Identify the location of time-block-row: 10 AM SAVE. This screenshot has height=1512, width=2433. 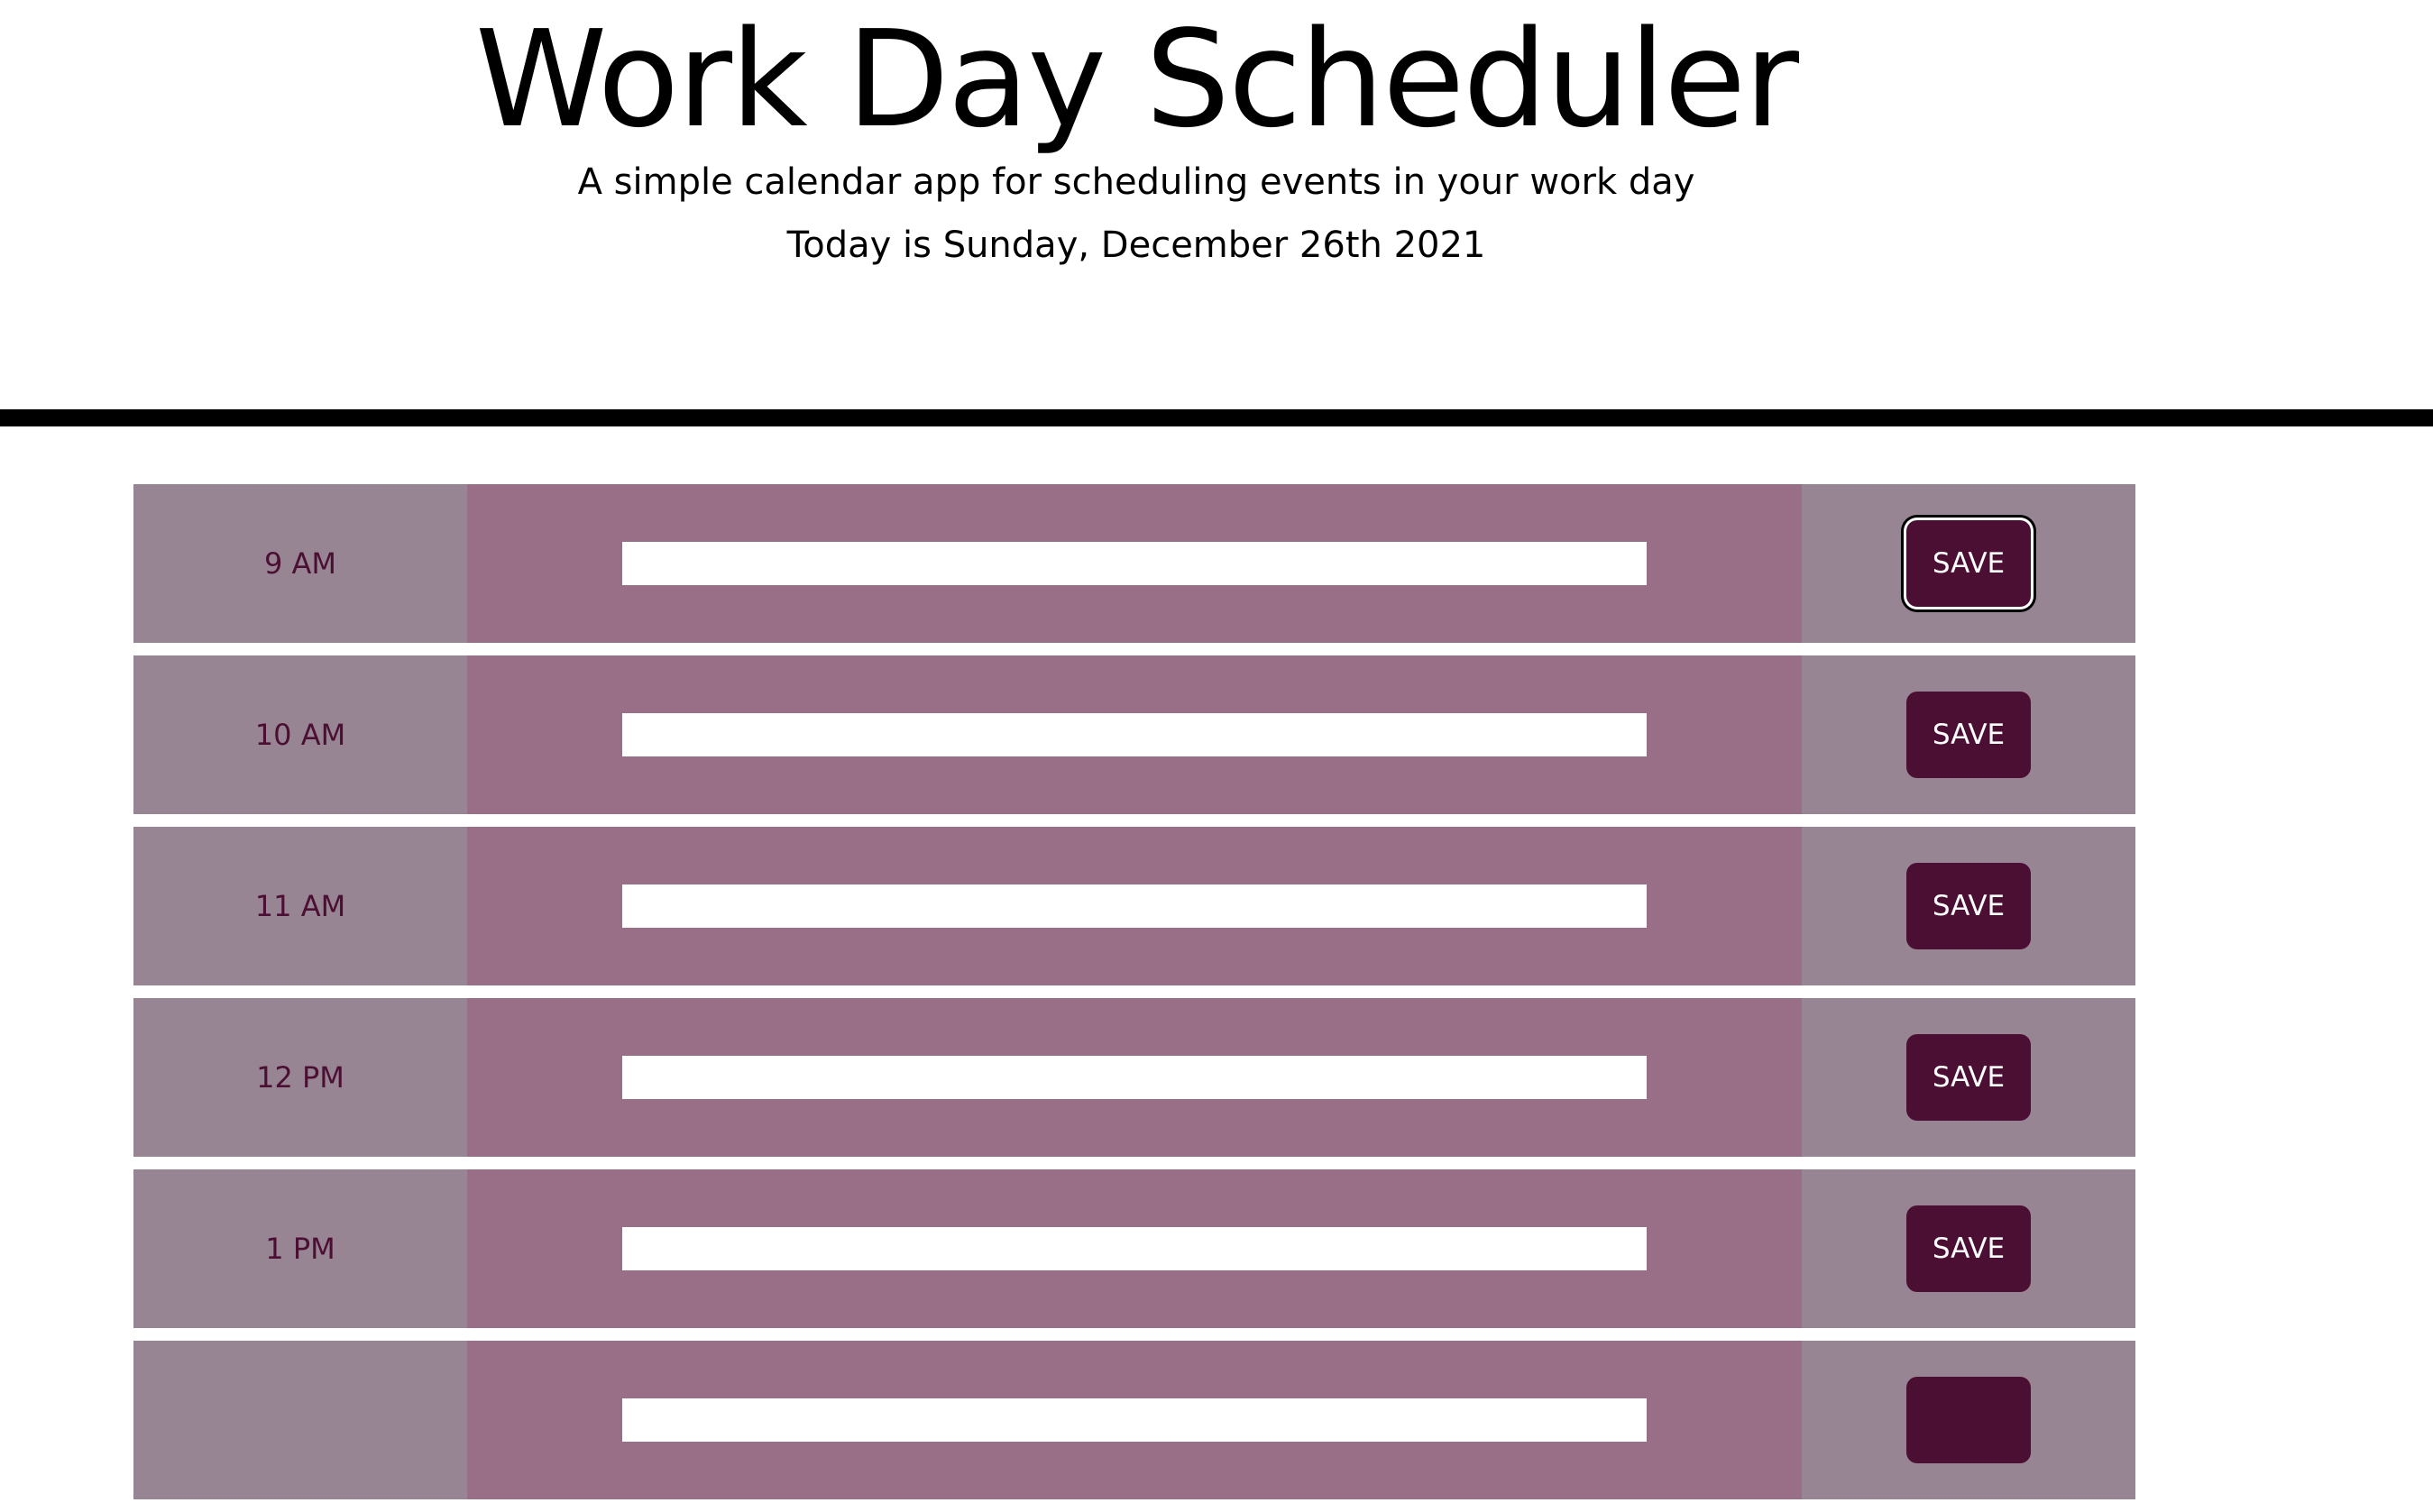
(1134, 734).